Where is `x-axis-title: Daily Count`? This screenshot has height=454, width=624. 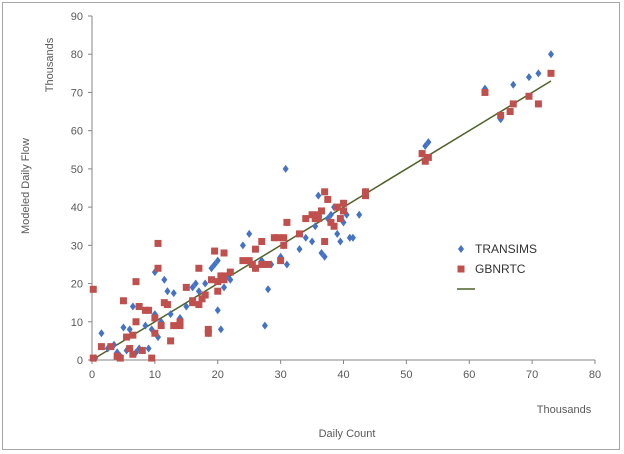
x-axis-title: Daily Count is located at coordinates (347, 434).